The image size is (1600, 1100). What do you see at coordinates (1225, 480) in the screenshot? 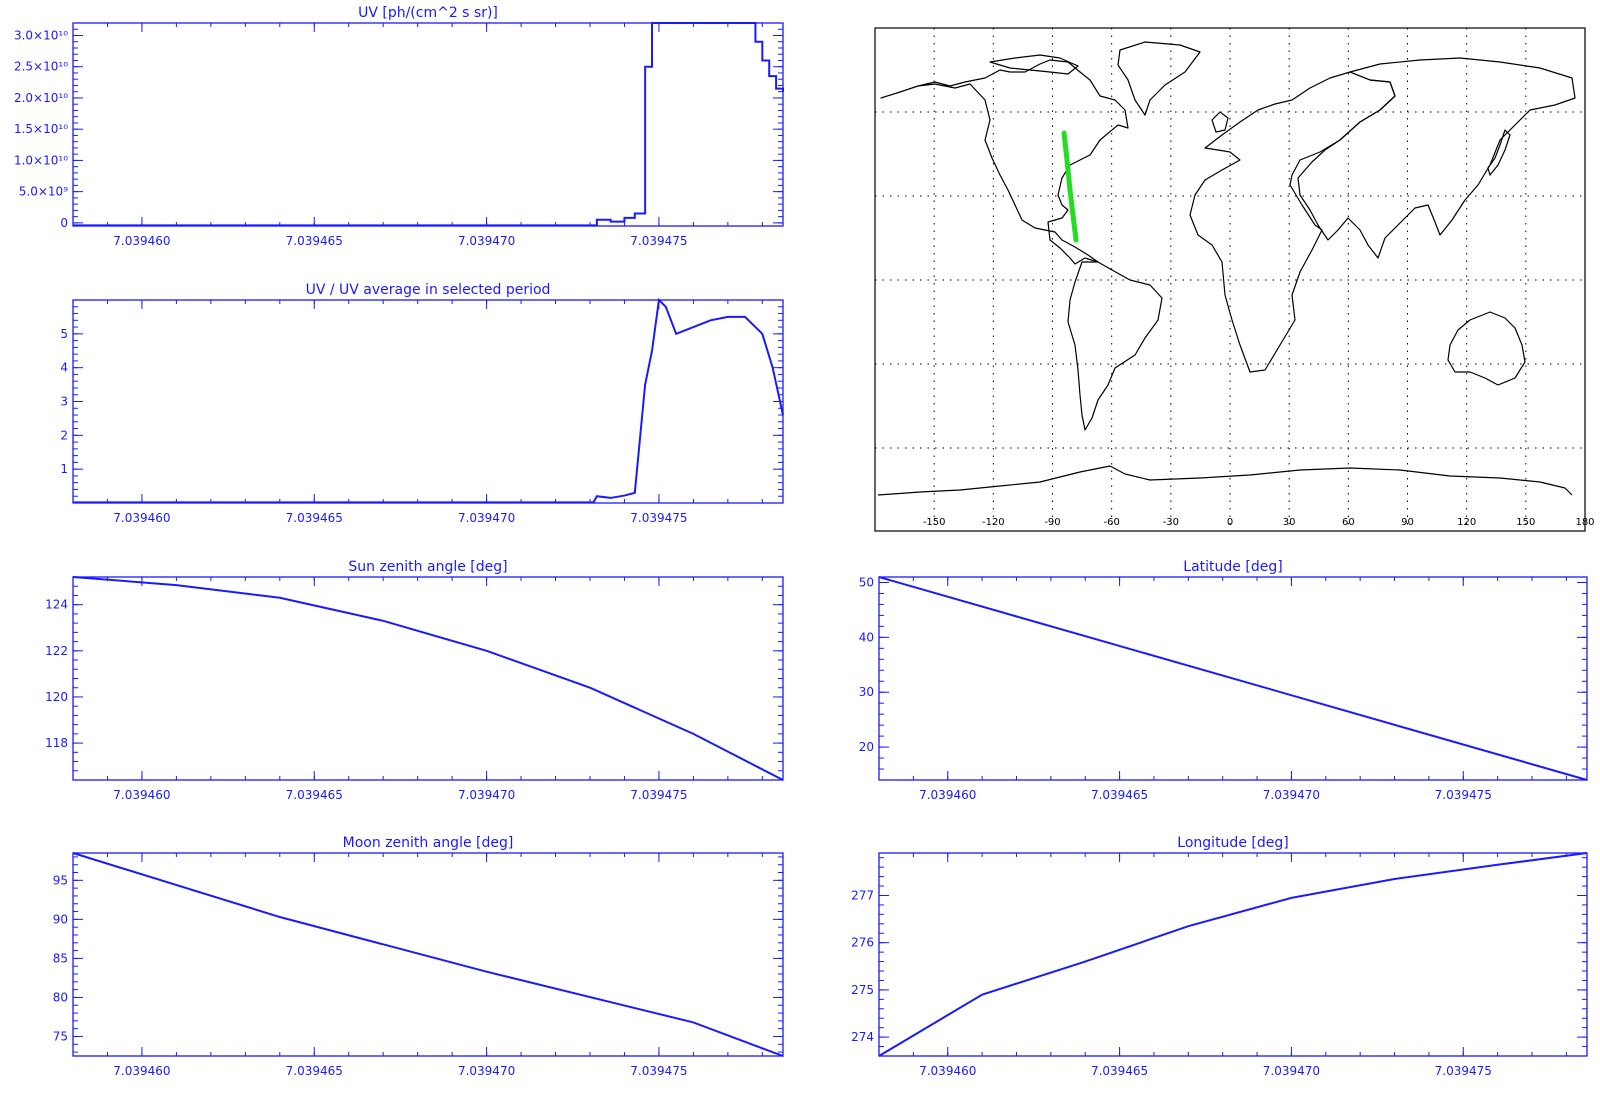
I see `antarctica-coast` at bounding box center [1225, 480].